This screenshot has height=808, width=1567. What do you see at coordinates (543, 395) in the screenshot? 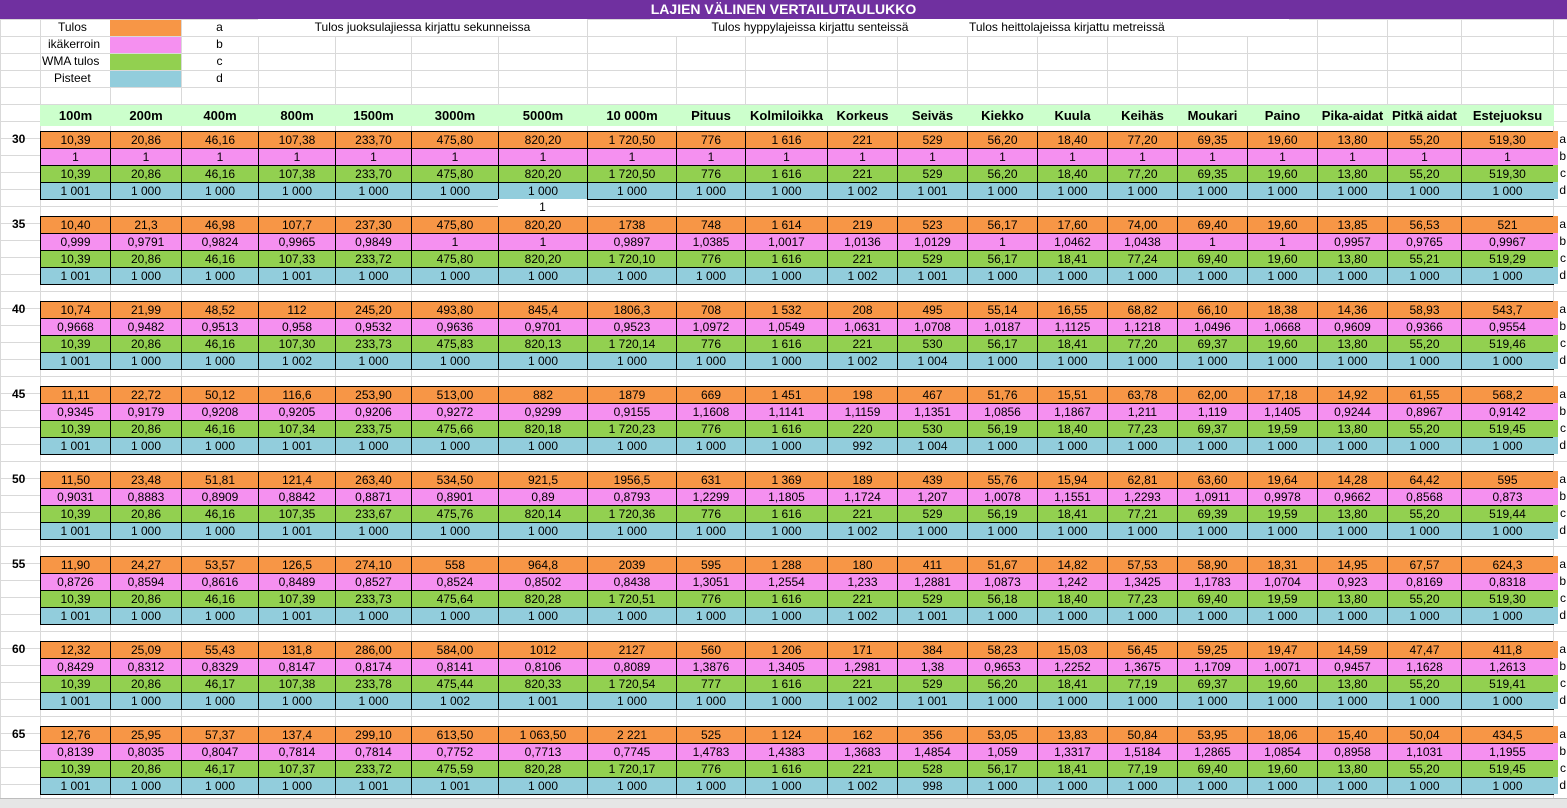
I see `cell: 882` at bounding box center [543, 395].